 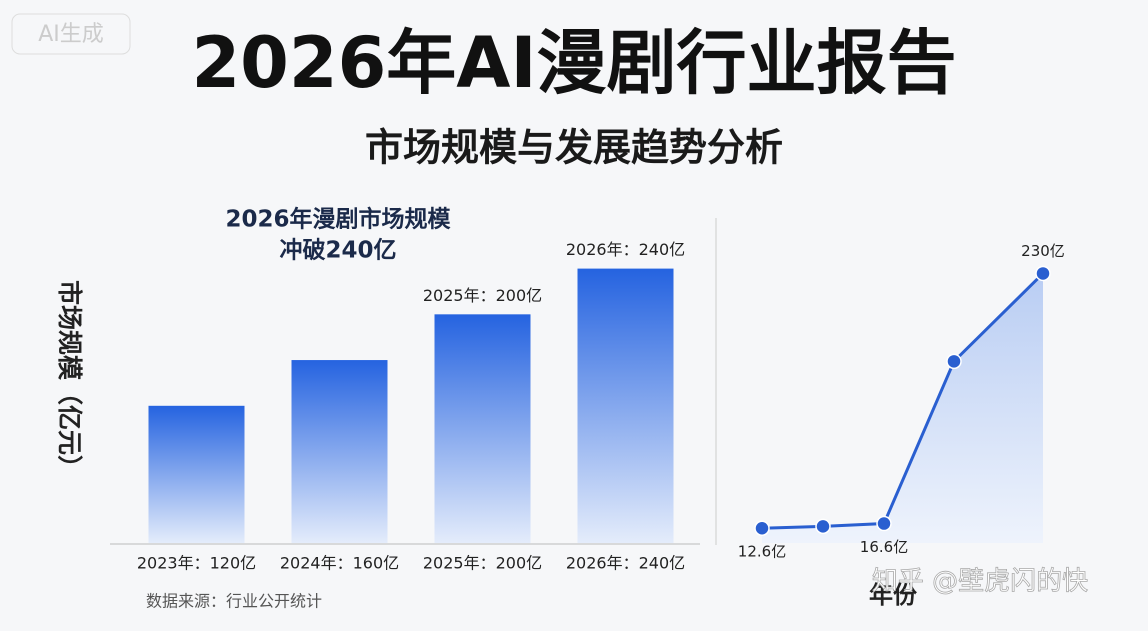 What do you see at coordinates (625, 563) in the screenshot?
I see `x-tick-label: 2026年：240亿` at bounding box center [625, 563].